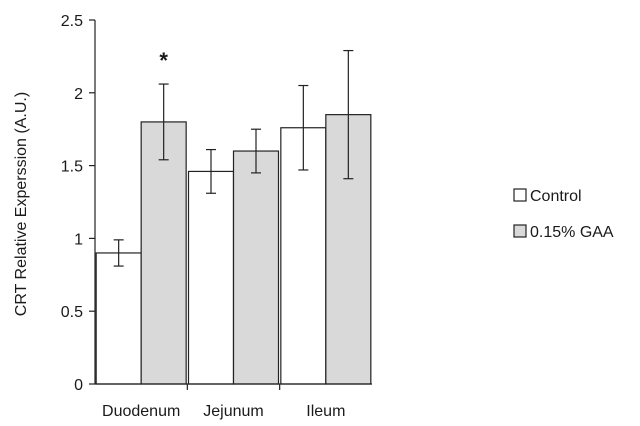 This screenshot has width=640, height=426. Describe the element at coordinates (72, 21) in the screenshot. I see `y-tick-label: 2.5` at that location.